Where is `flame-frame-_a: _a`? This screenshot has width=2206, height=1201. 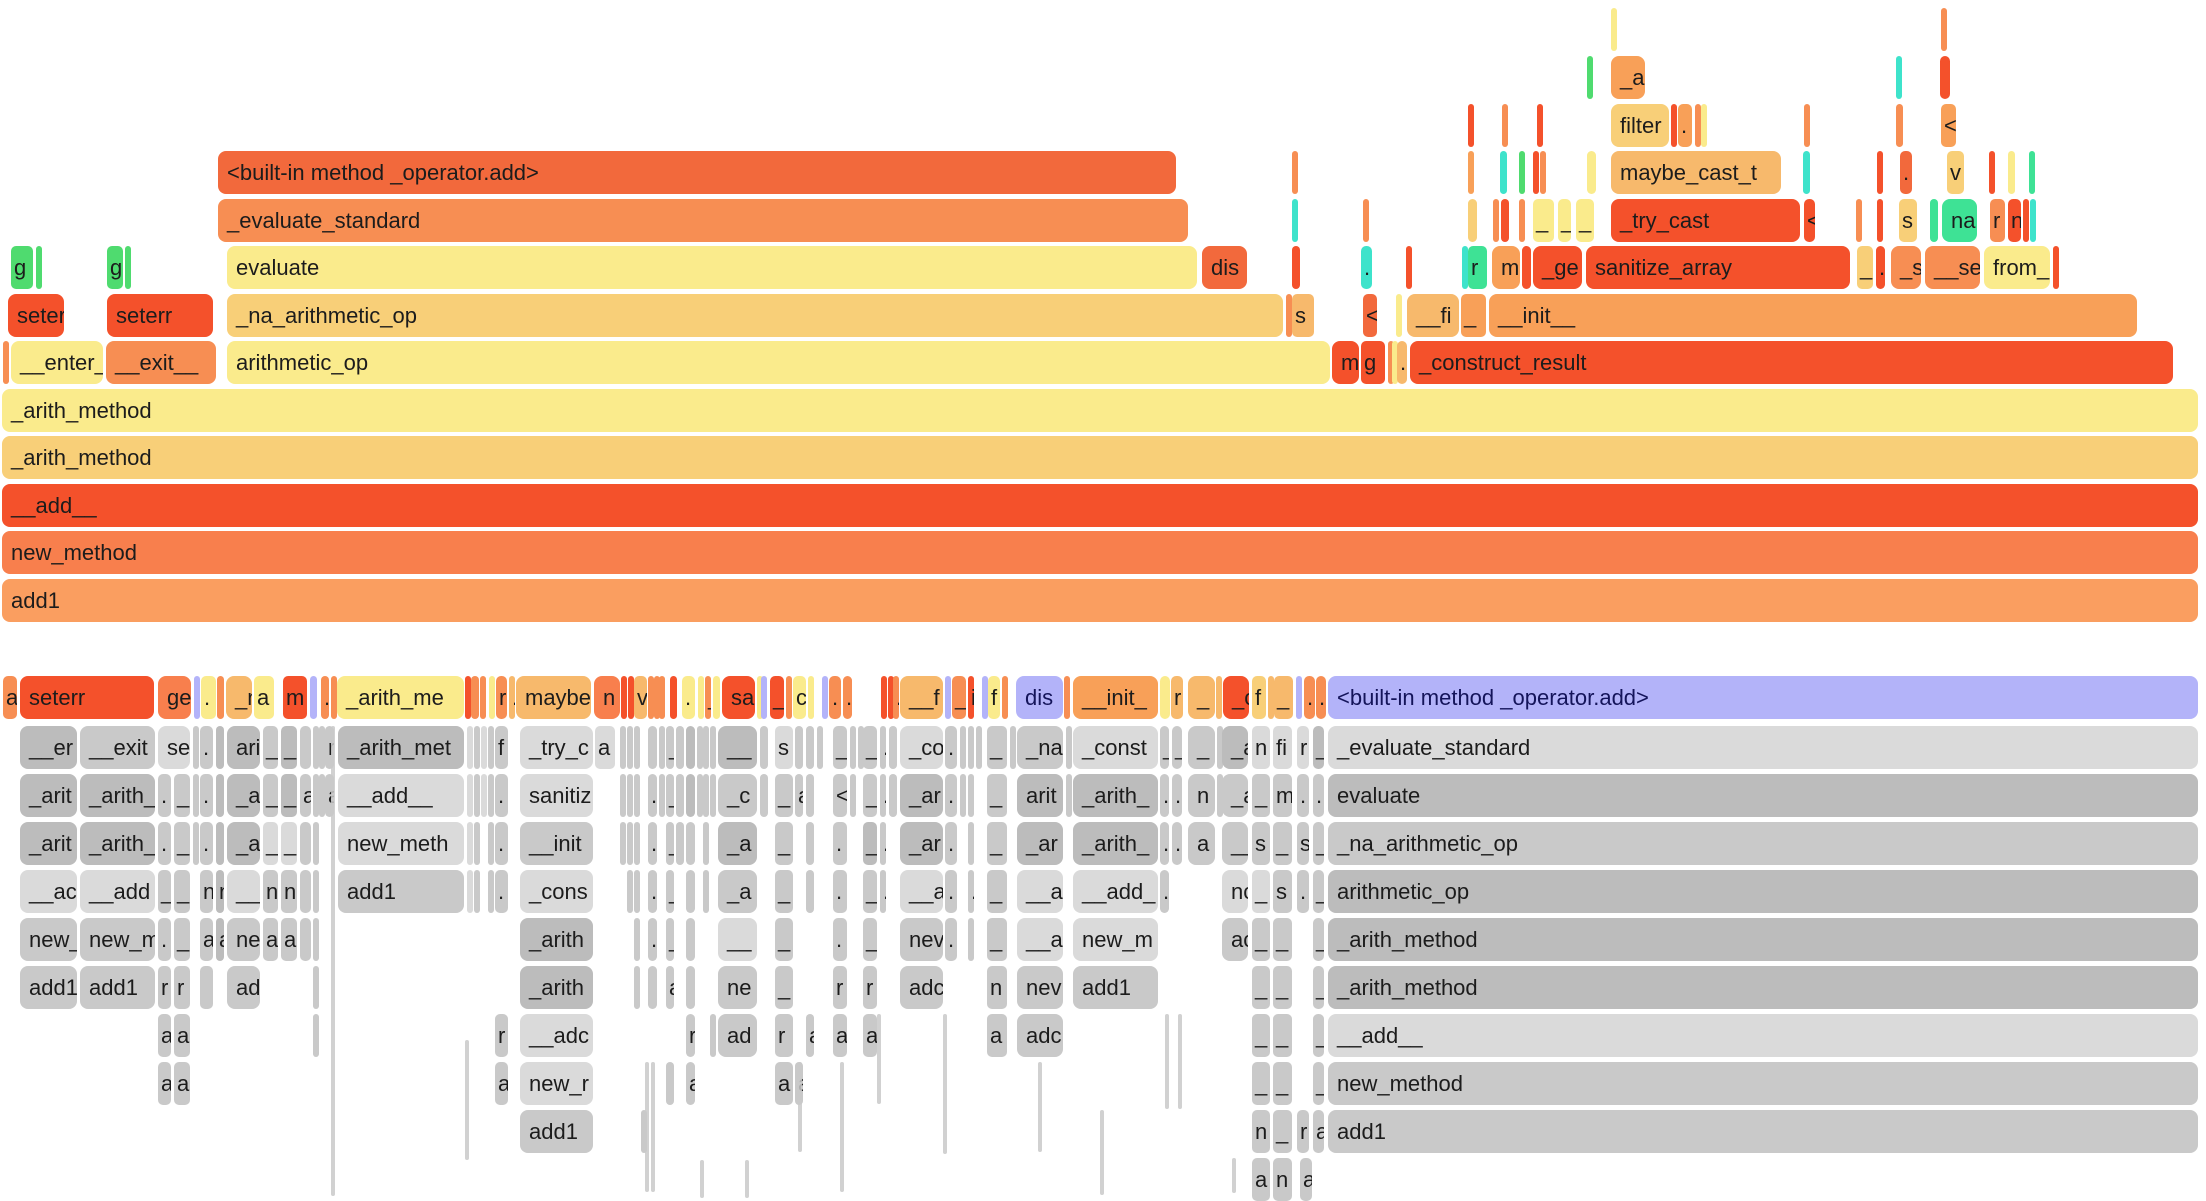
flame-frame-_a: _a is located at coordinates (1235, 747).